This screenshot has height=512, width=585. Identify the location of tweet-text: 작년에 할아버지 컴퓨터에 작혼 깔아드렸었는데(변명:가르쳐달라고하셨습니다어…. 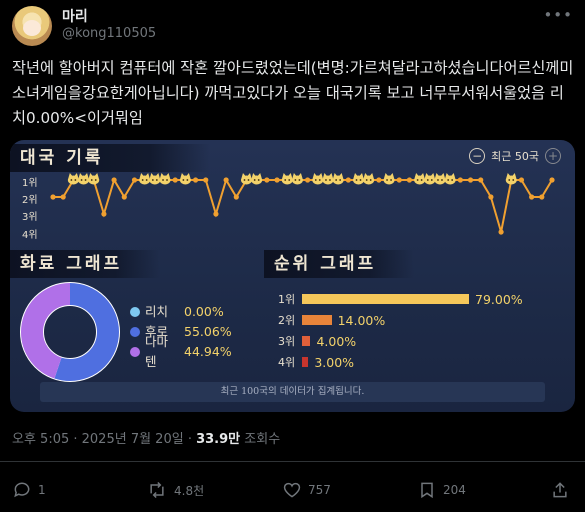
(293, 93).